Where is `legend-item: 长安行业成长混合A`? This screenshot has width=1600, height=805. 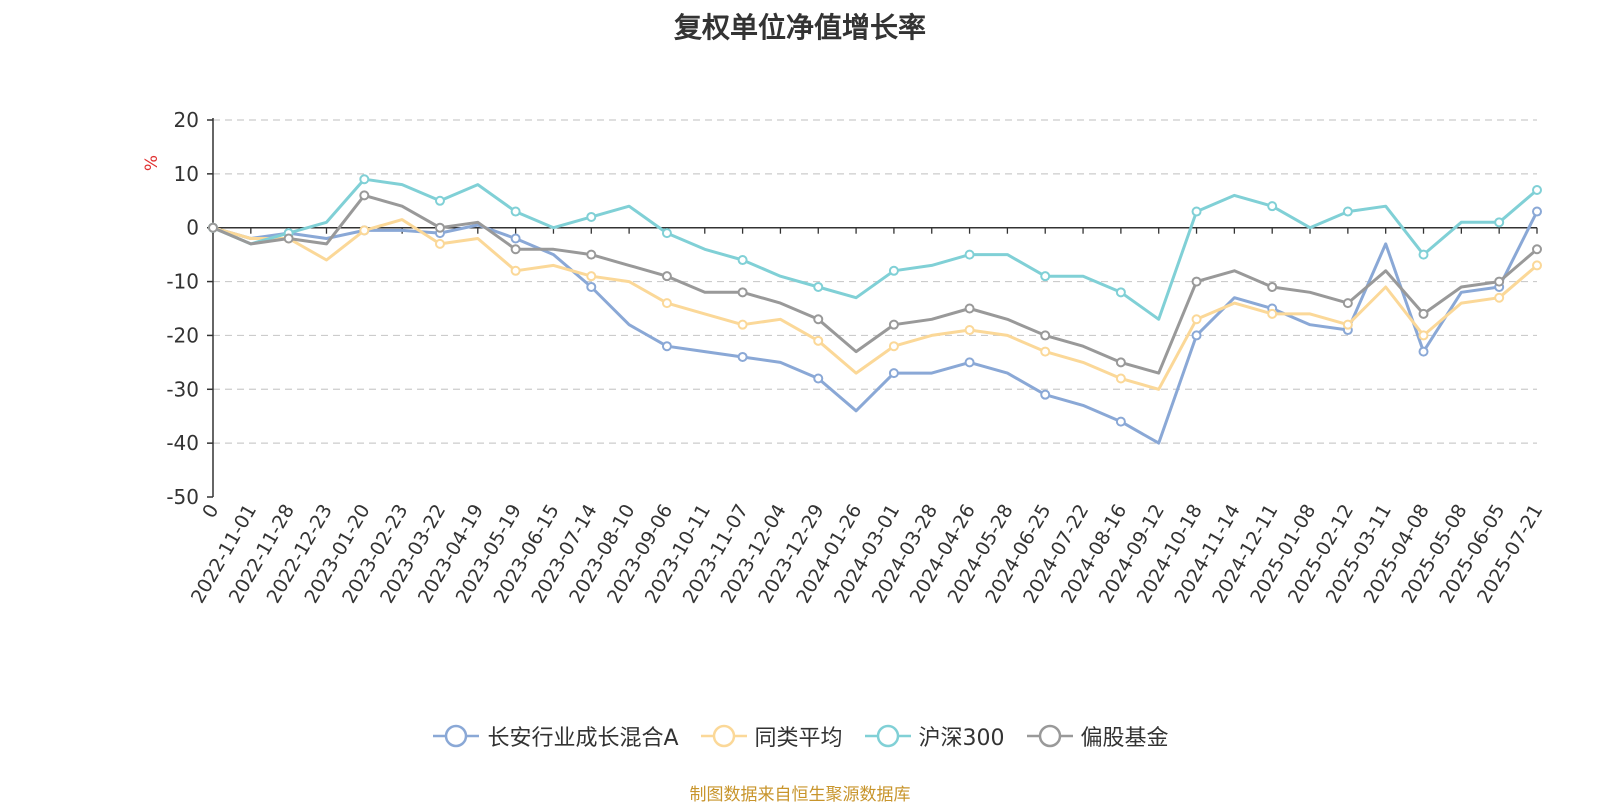 legend-item: 长安行业成长混合A is located at coordinates (555, 736).